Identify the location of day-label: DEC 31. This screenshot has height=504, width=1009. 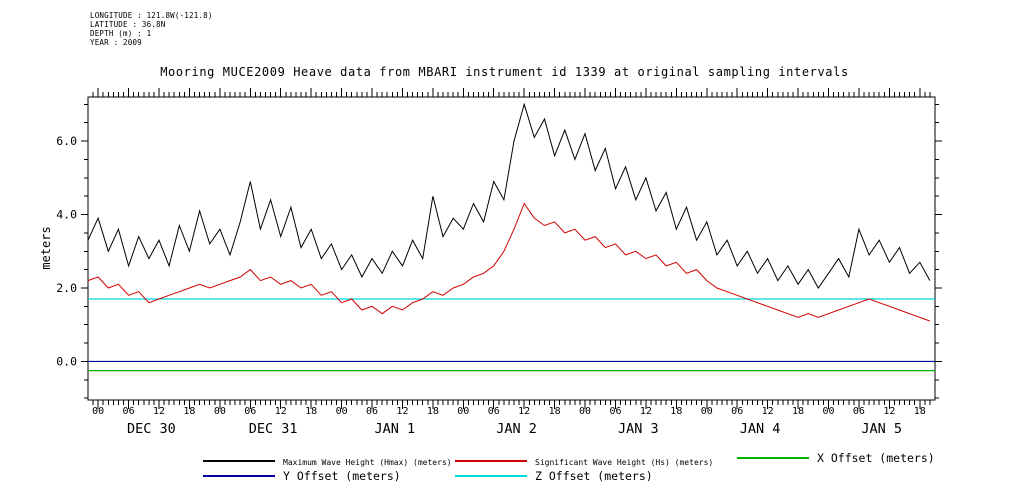
(273, 429).